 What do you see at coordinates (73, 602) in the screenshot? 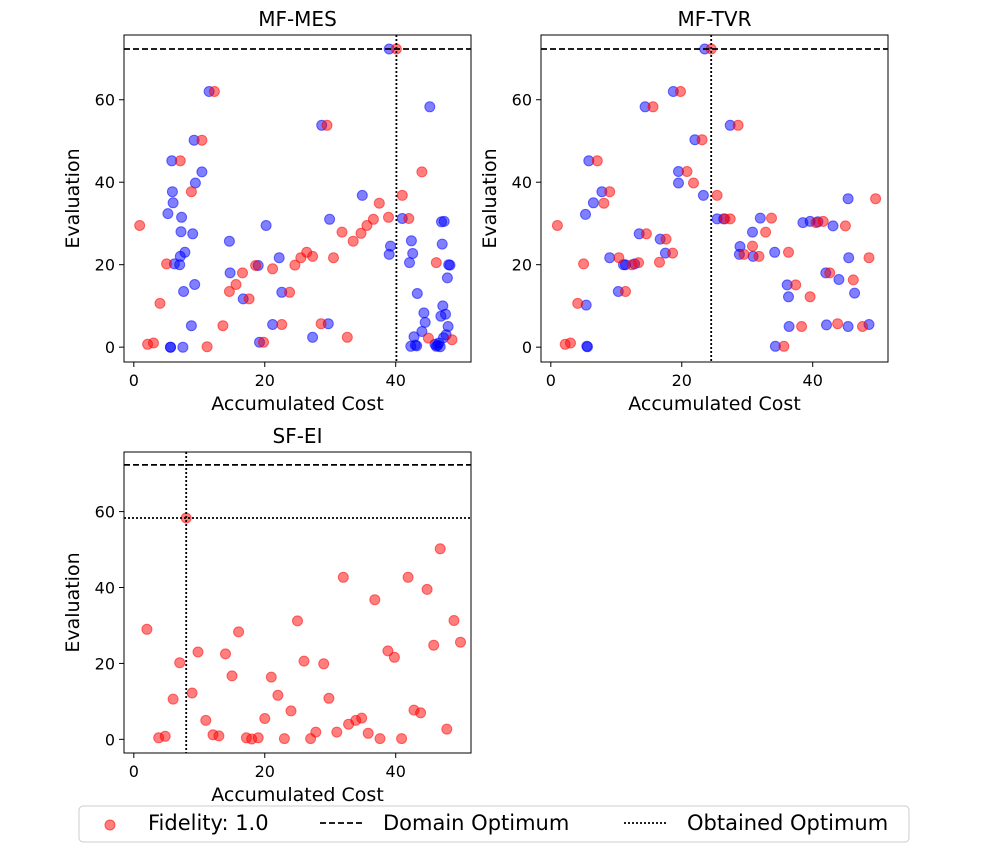
I see `y-axis-label: Evaluation` at bounding box center [73, 602].